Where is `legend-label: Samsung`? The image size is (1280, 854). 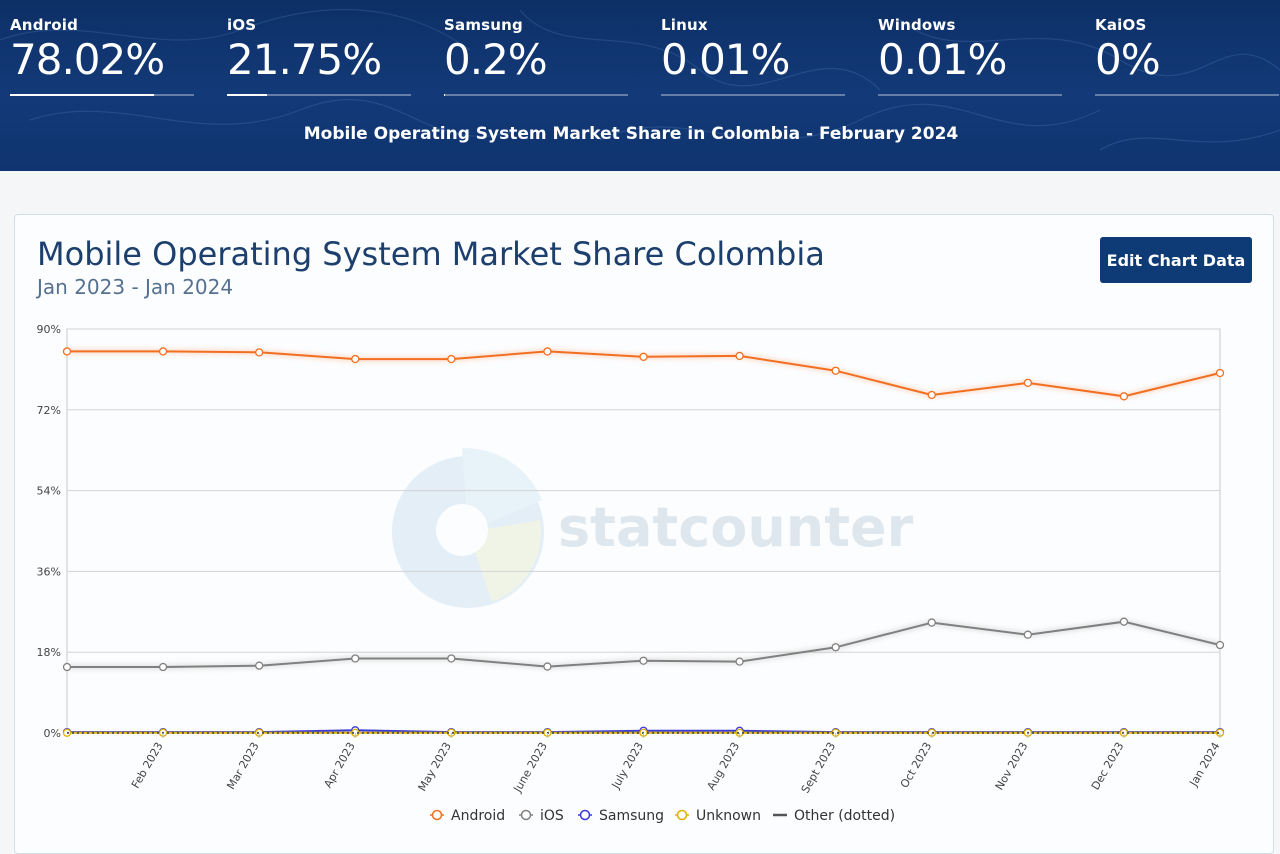
legend-label: Samsung is located at coordinates (631, 816).